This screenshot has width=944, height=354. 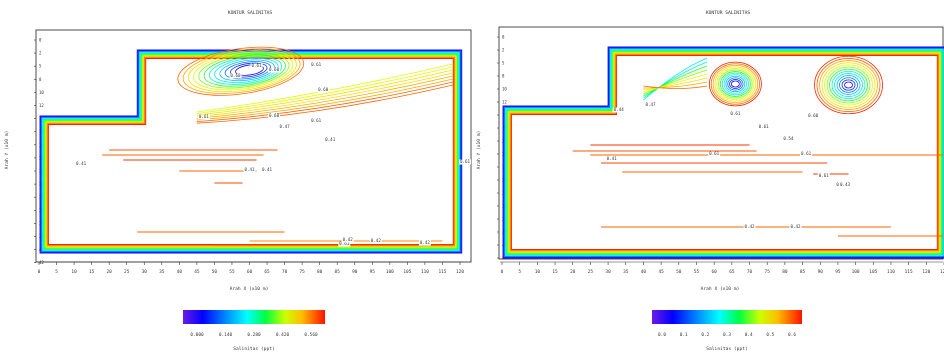 I want to click on x-tick-label: 85, so click(x=803, y=272).